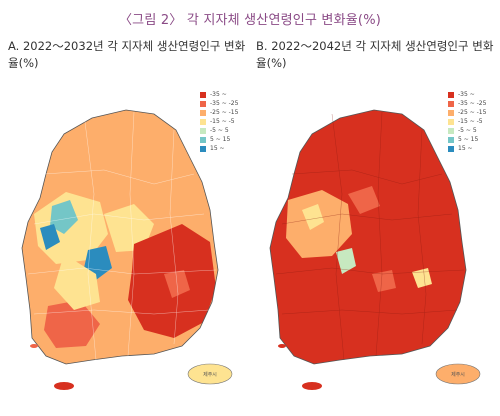 The height and width of the screenshot is (416, 500). What do you see at coordinates (64, 386) in the screenshot?
I see `map-a-islet` at bounding box center [64, 386].